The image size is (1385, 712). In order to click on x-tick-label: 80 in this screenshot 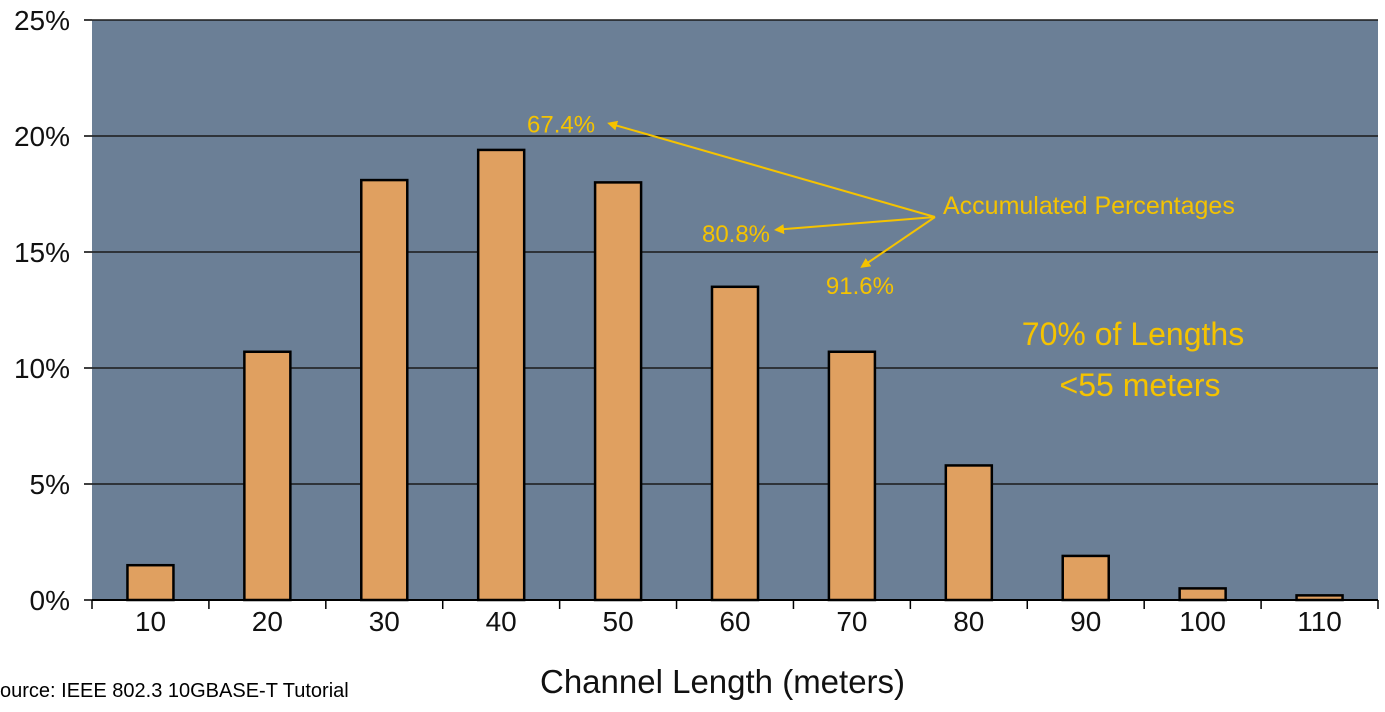, I will do `click(968, 621)`.